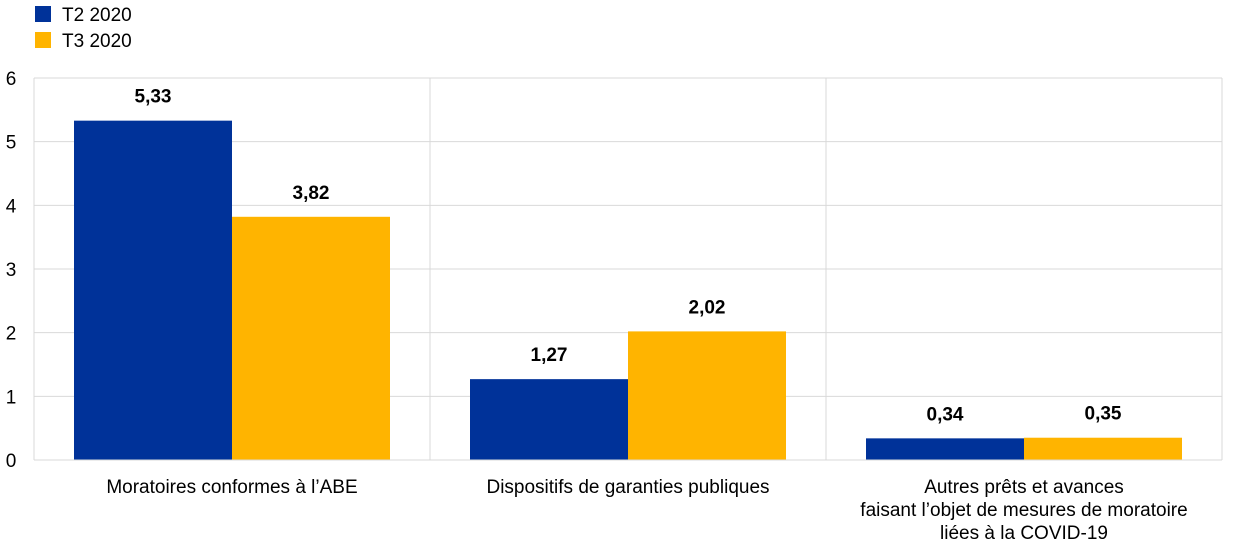  I want to click on y-tick-label-2: 2, so click(11, 334).